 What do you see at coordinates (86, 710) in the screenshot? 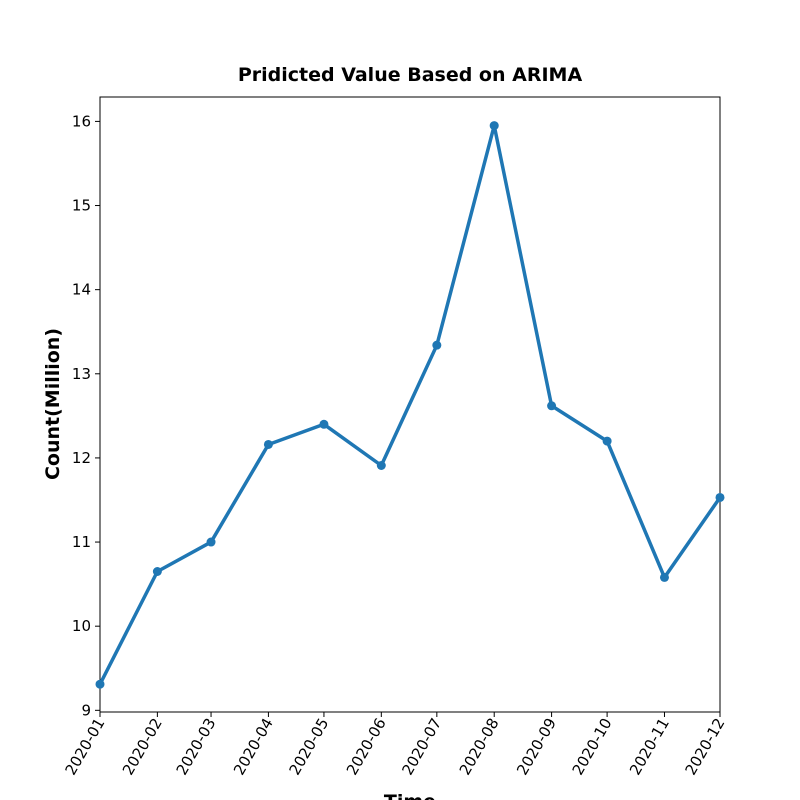
I see `y-tick-label: 9` at bounding box center [86, 710].